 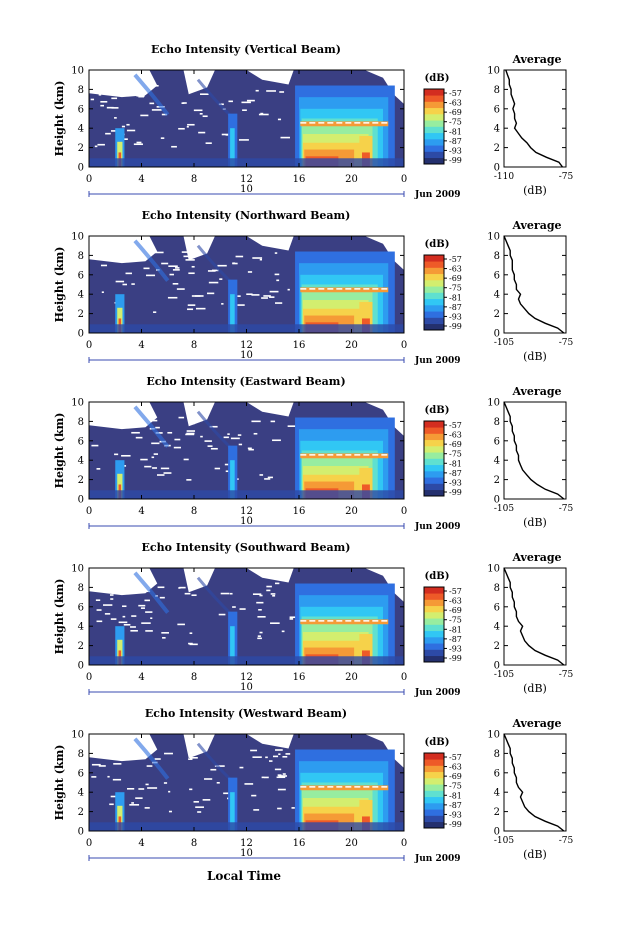 I want to click on convective-column, so click(x=232, y=811).